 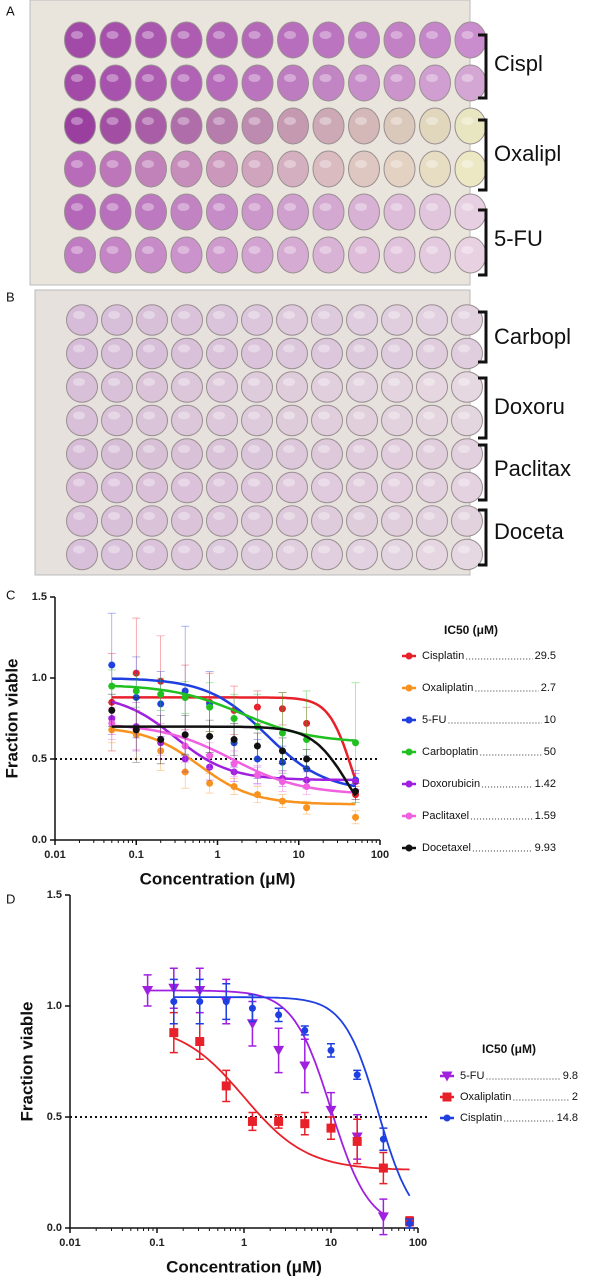 I want to click on legend-ic50: 1.42, so click(x=545, y=784).